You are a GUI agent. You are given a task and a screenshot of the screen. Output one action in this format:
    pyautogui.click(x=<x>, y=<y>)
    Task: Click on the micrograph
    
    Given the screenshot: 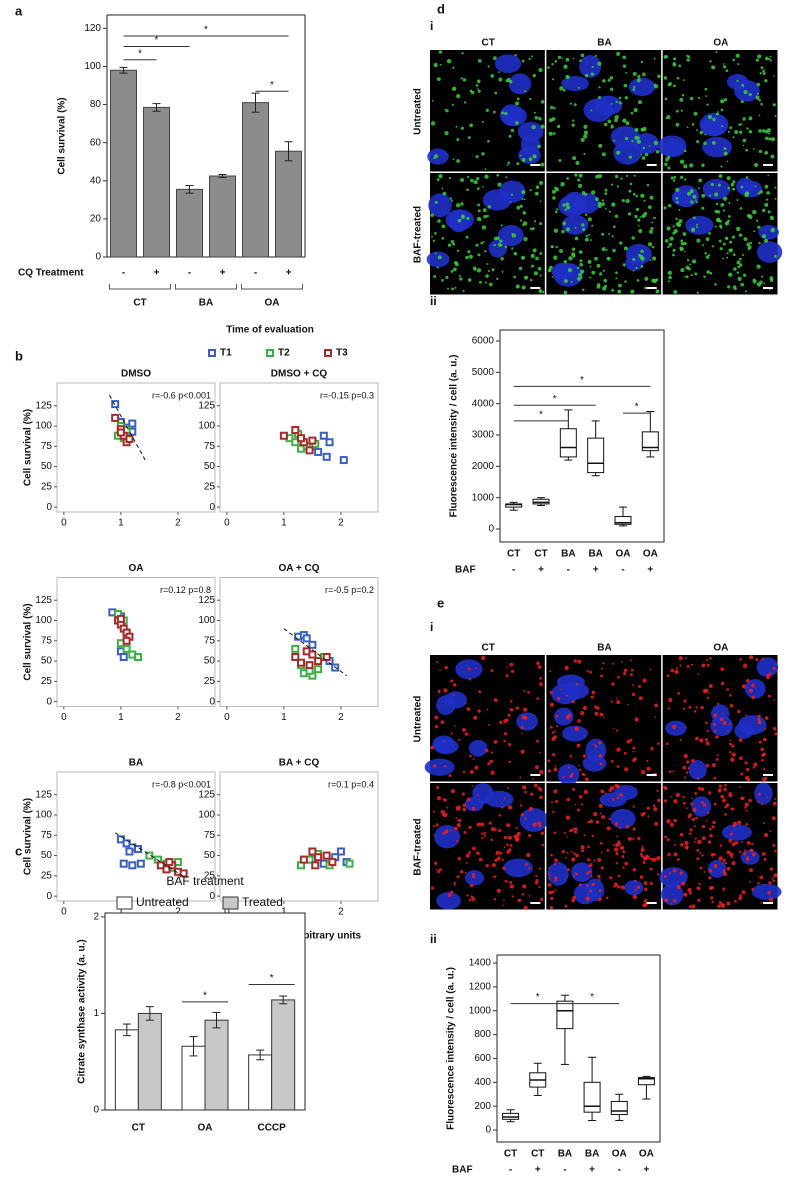 What is the action you would take?
    pyautogui.click(x=604, y=111)
    